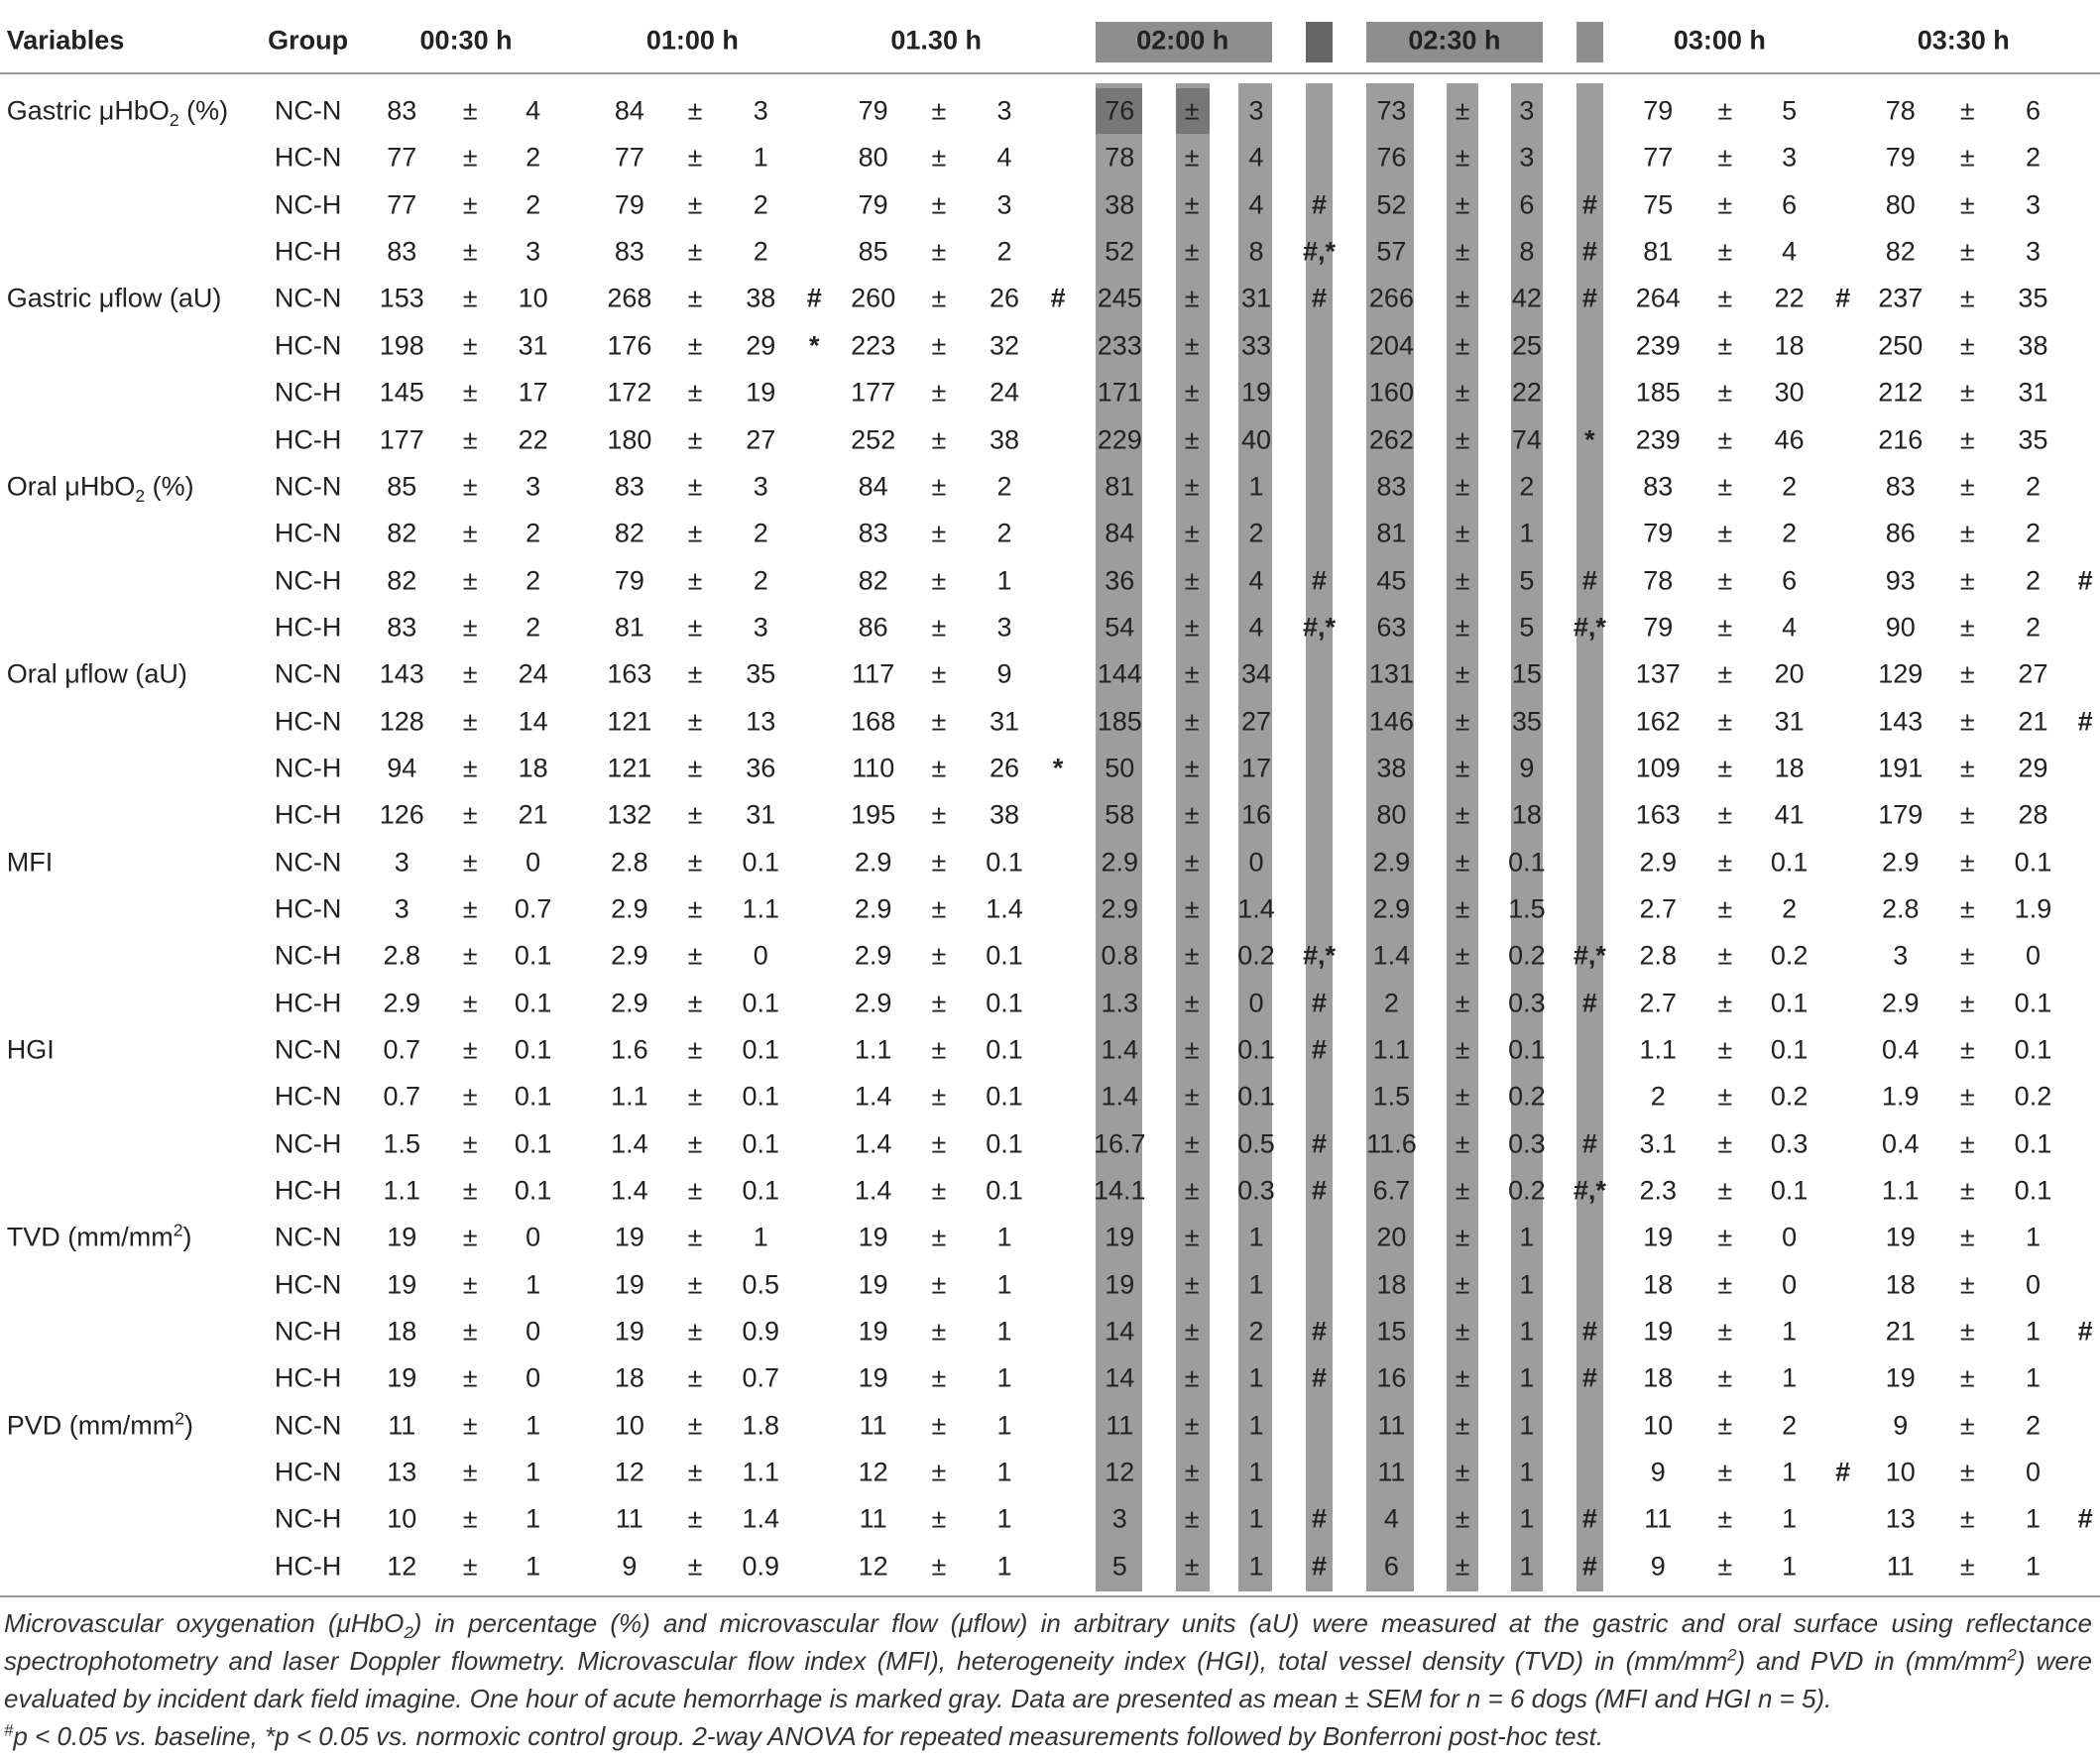 The height and width of the screenshot is (1761, 2100). What do you see at coordinates (761, 768) in the screenshot?
I see `sem-cell: 36` at bounding box center [761, 768].